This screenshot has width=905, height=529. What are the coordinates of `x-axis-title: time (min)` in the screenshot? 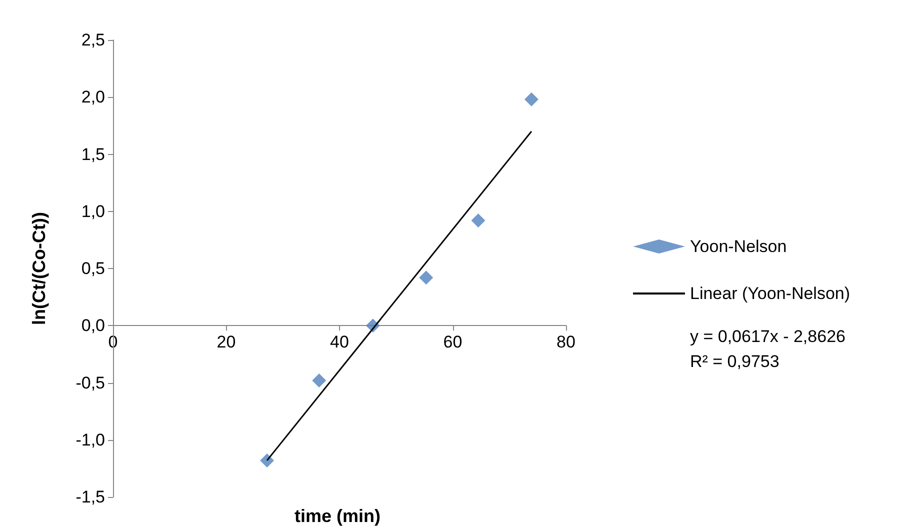 It's located at (337, 516).